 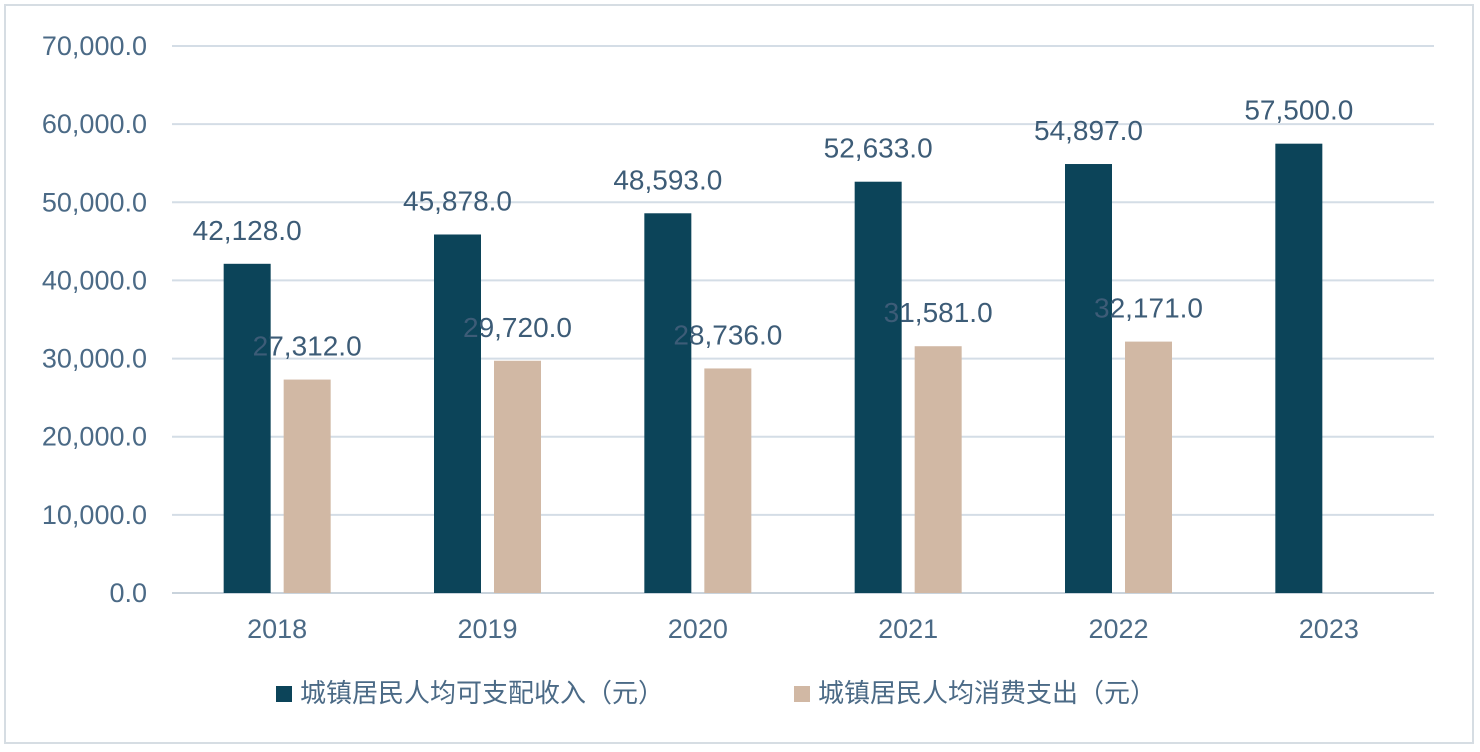 I want to click on legend-swatch-income, so click(x=284, y=694).